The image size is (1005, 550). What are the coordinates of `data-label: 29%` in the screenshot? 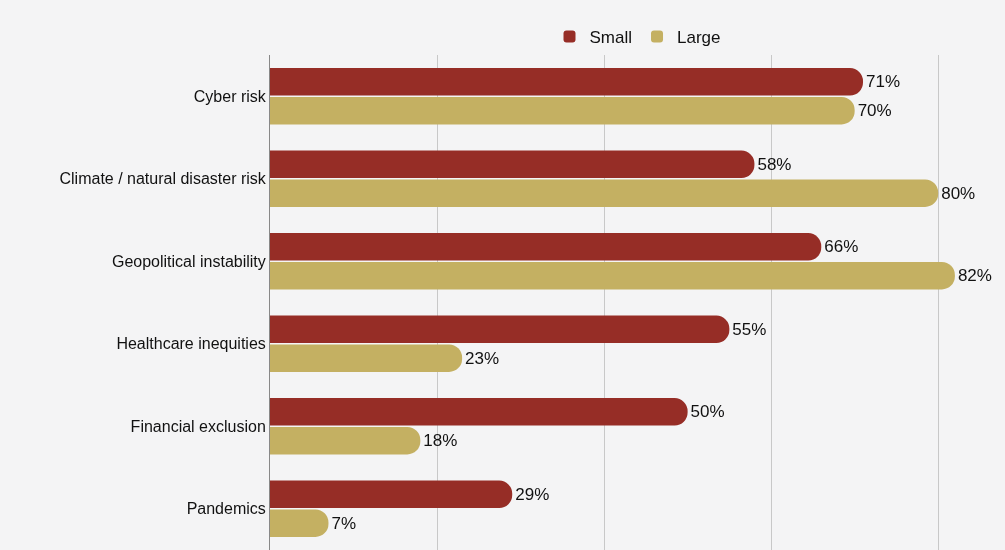 It's located at (532, 494).